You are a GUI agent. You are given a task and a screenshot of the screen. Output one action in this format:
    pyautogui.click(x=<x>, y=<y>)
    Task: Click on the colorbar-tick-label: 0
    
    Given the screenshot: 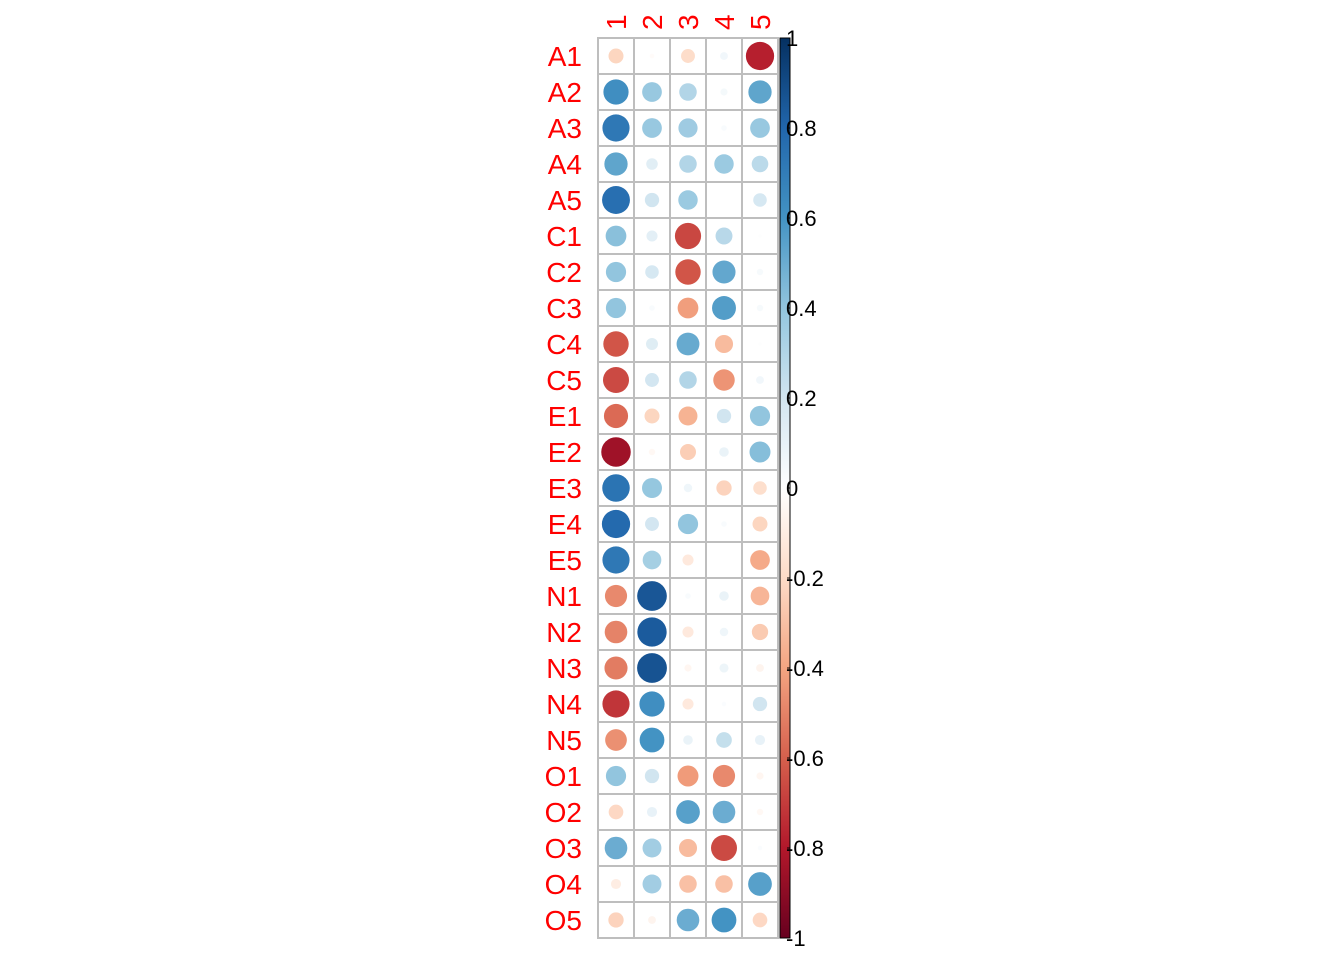 What is the action you would take?
    pyautogui.click(x=792, y=488)
    